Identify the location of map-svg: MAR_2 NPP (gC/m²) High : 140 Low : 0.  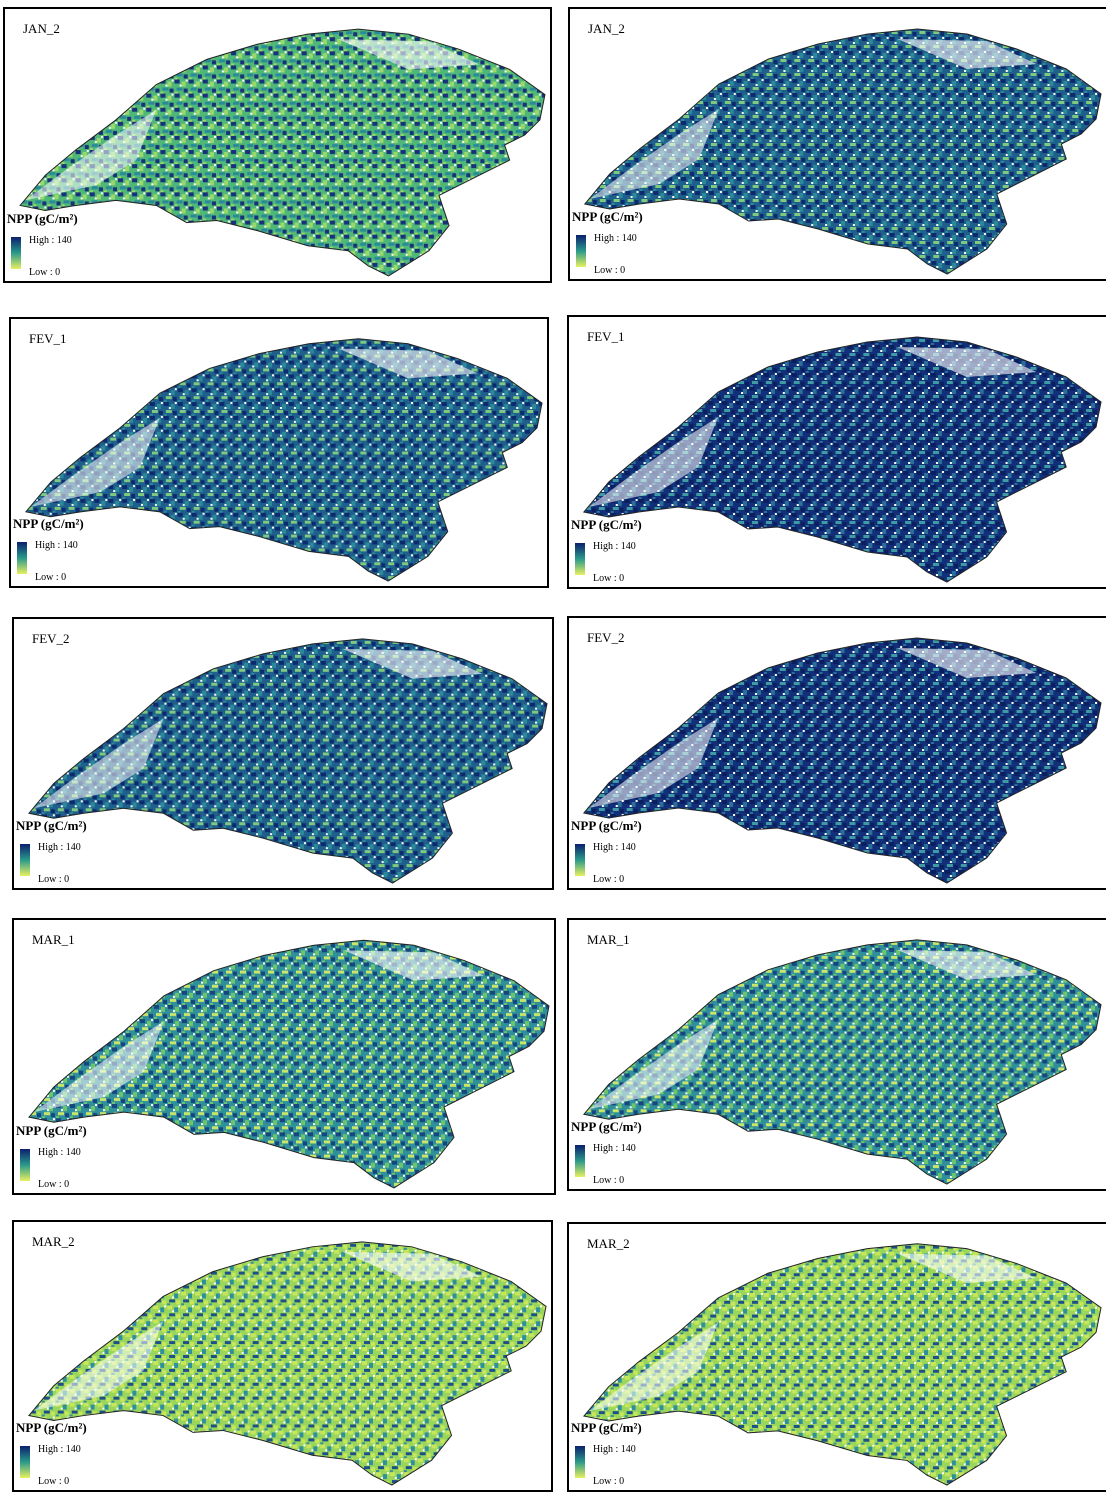
(281, 1360).